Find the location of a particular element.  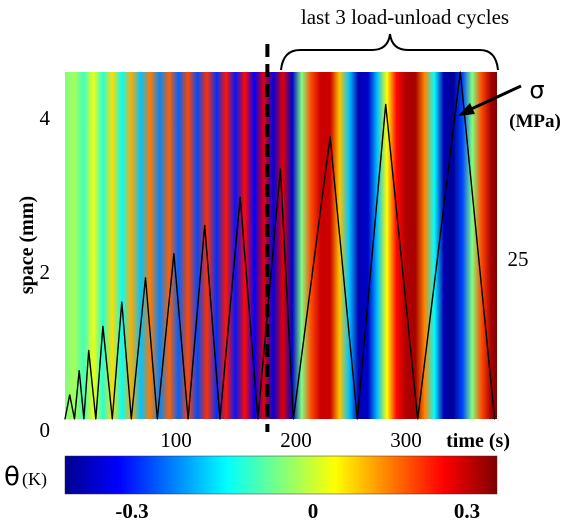

colorbar-theta-symbol: θ is located at coordinates (12, 477).